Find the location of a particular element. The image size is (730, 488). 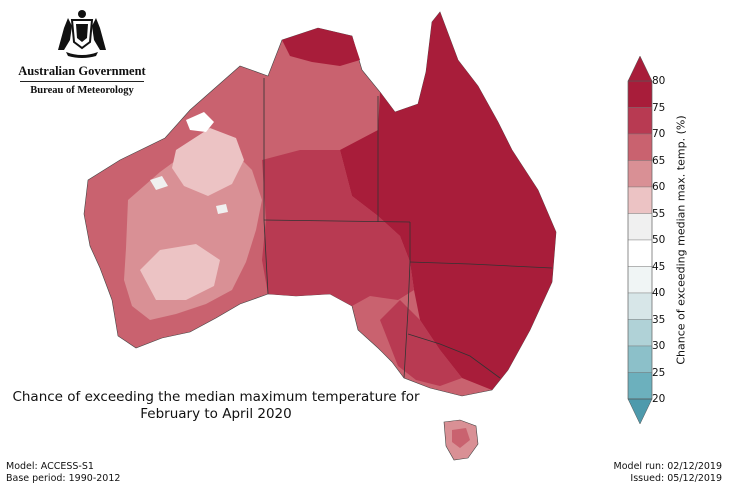

model-name: Model: ACCESS-S1 is located at coordinates (50, 466).